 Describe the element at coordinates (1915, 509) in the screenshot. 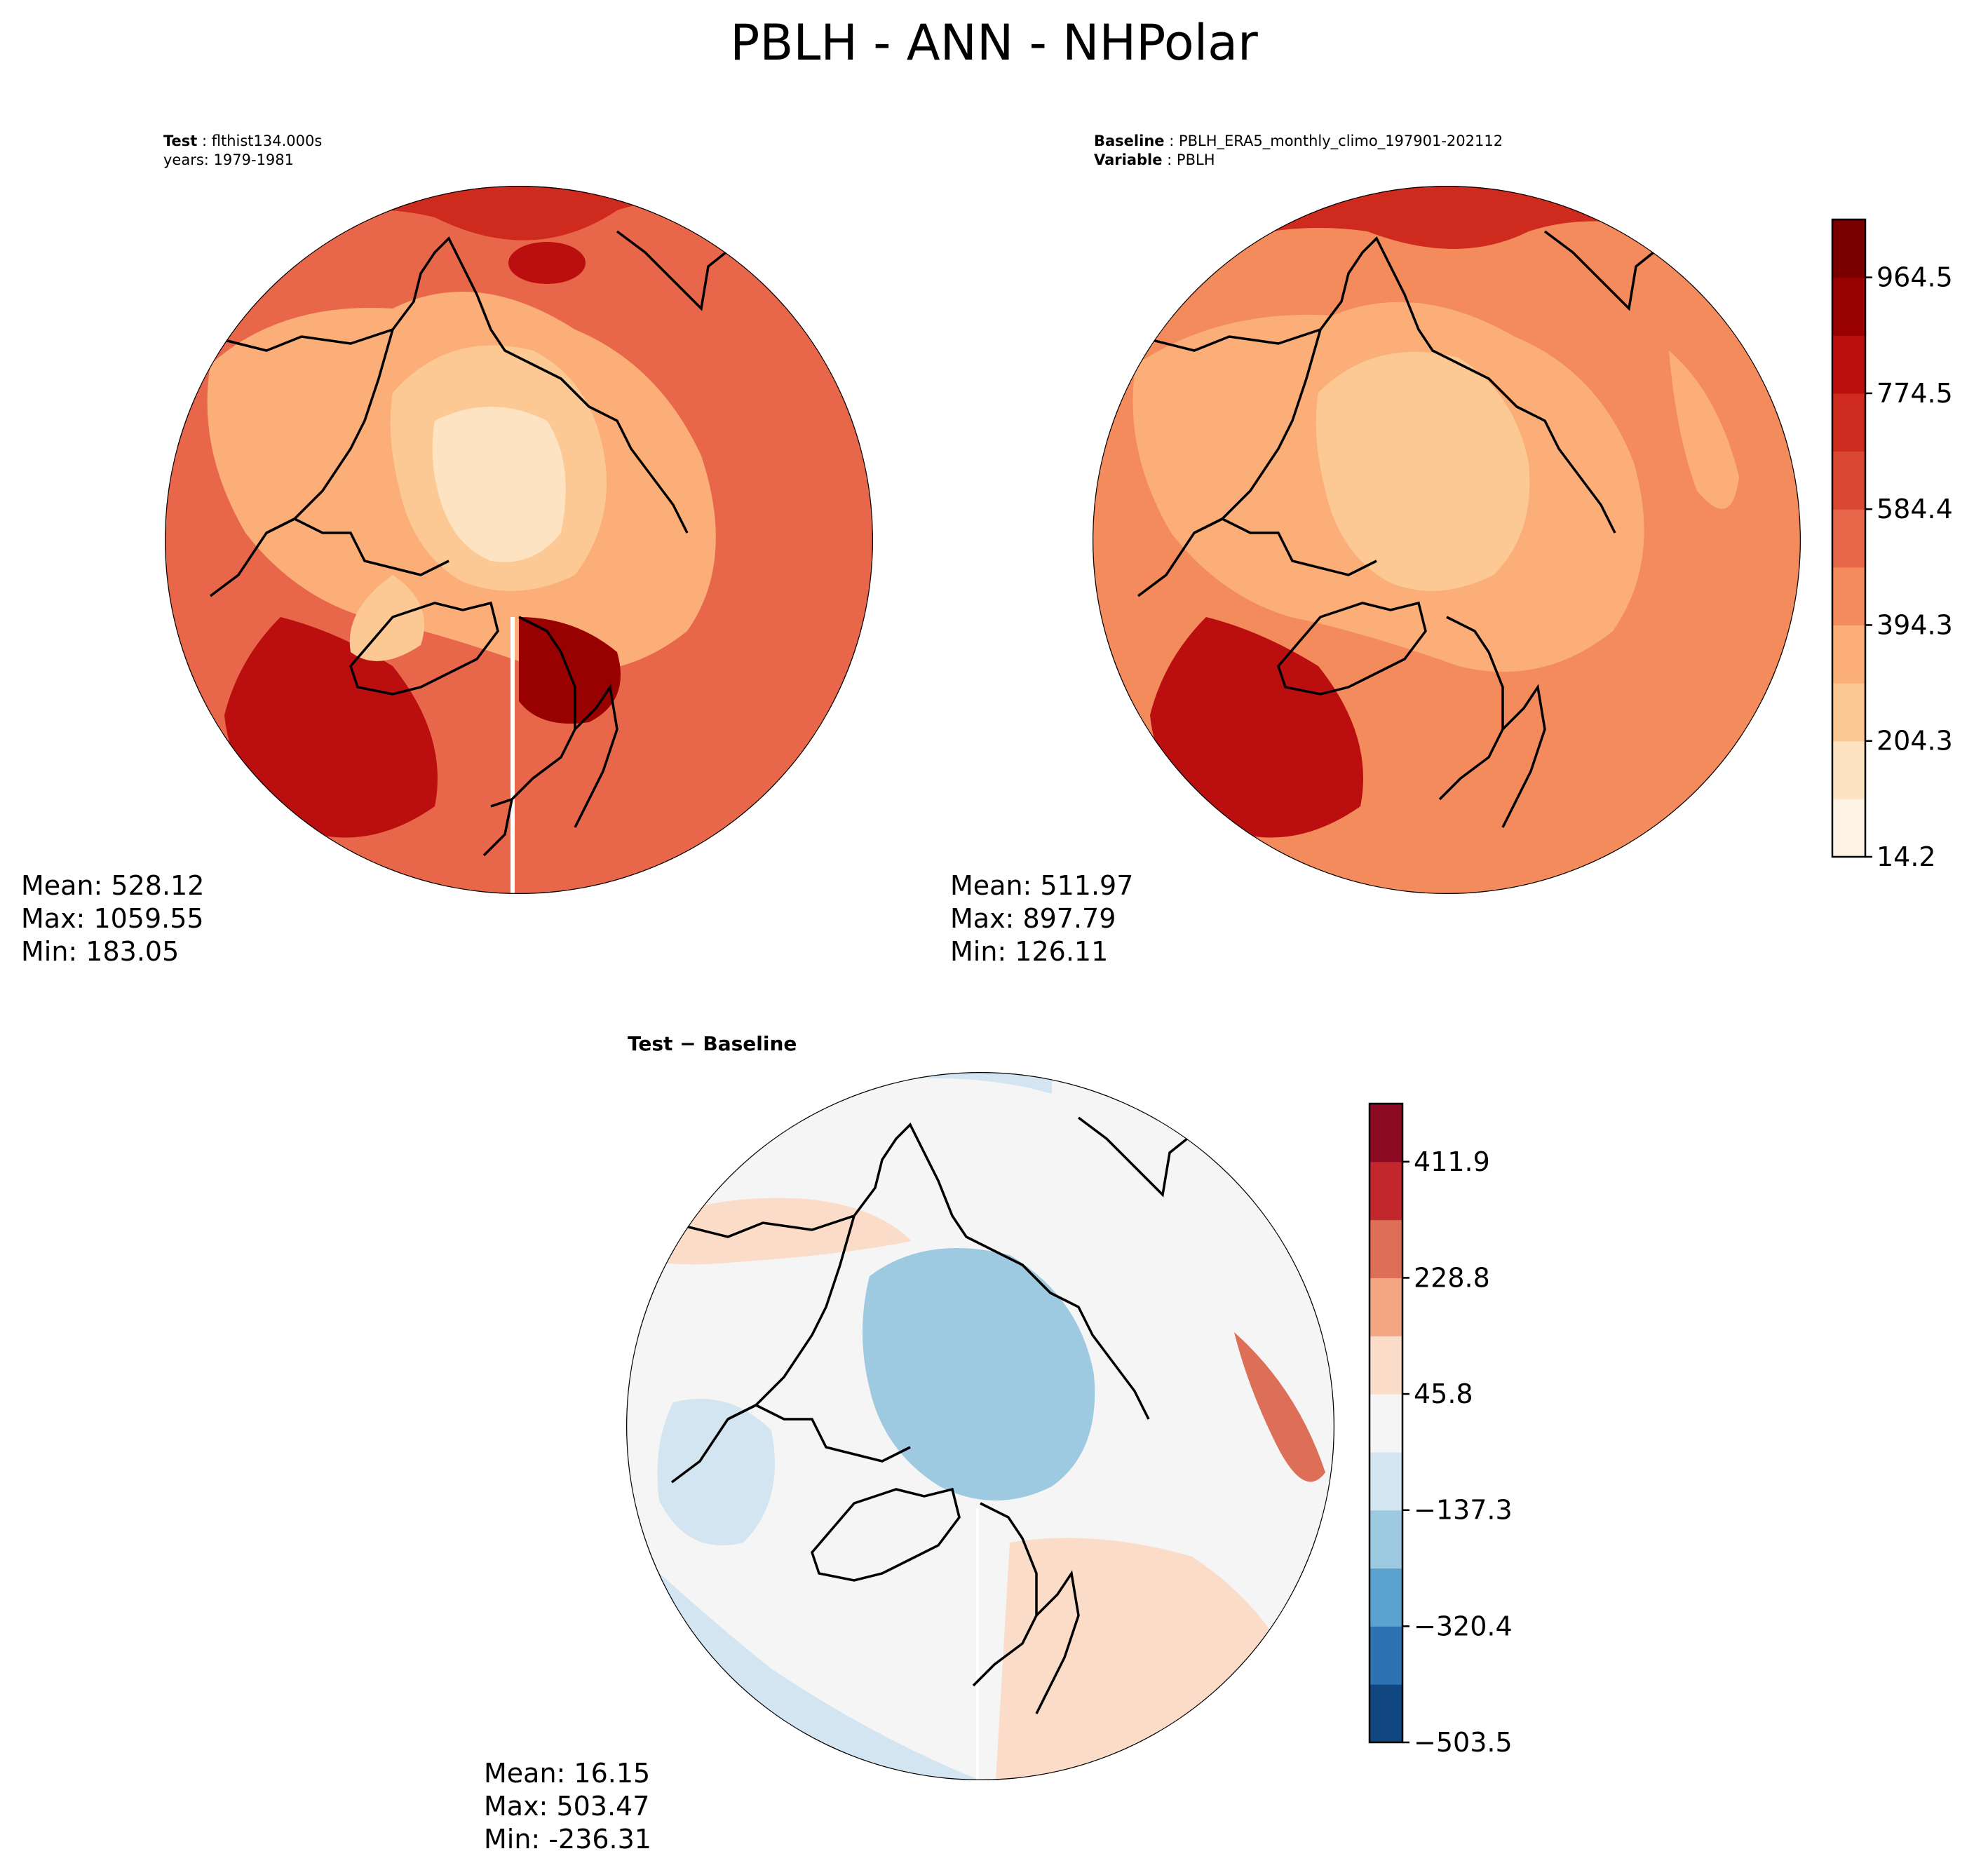

I see `top-colorbar-tick-label: 584.4` at that location.